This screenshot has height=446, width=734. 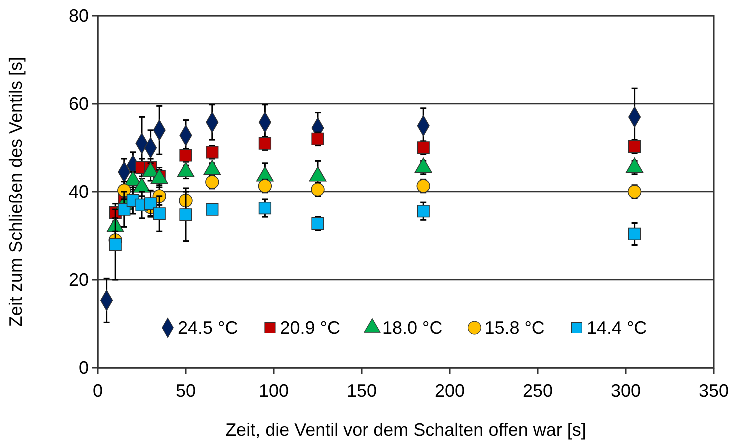 I want to click on x-tick-label: 0, so click(x=98, y=390).